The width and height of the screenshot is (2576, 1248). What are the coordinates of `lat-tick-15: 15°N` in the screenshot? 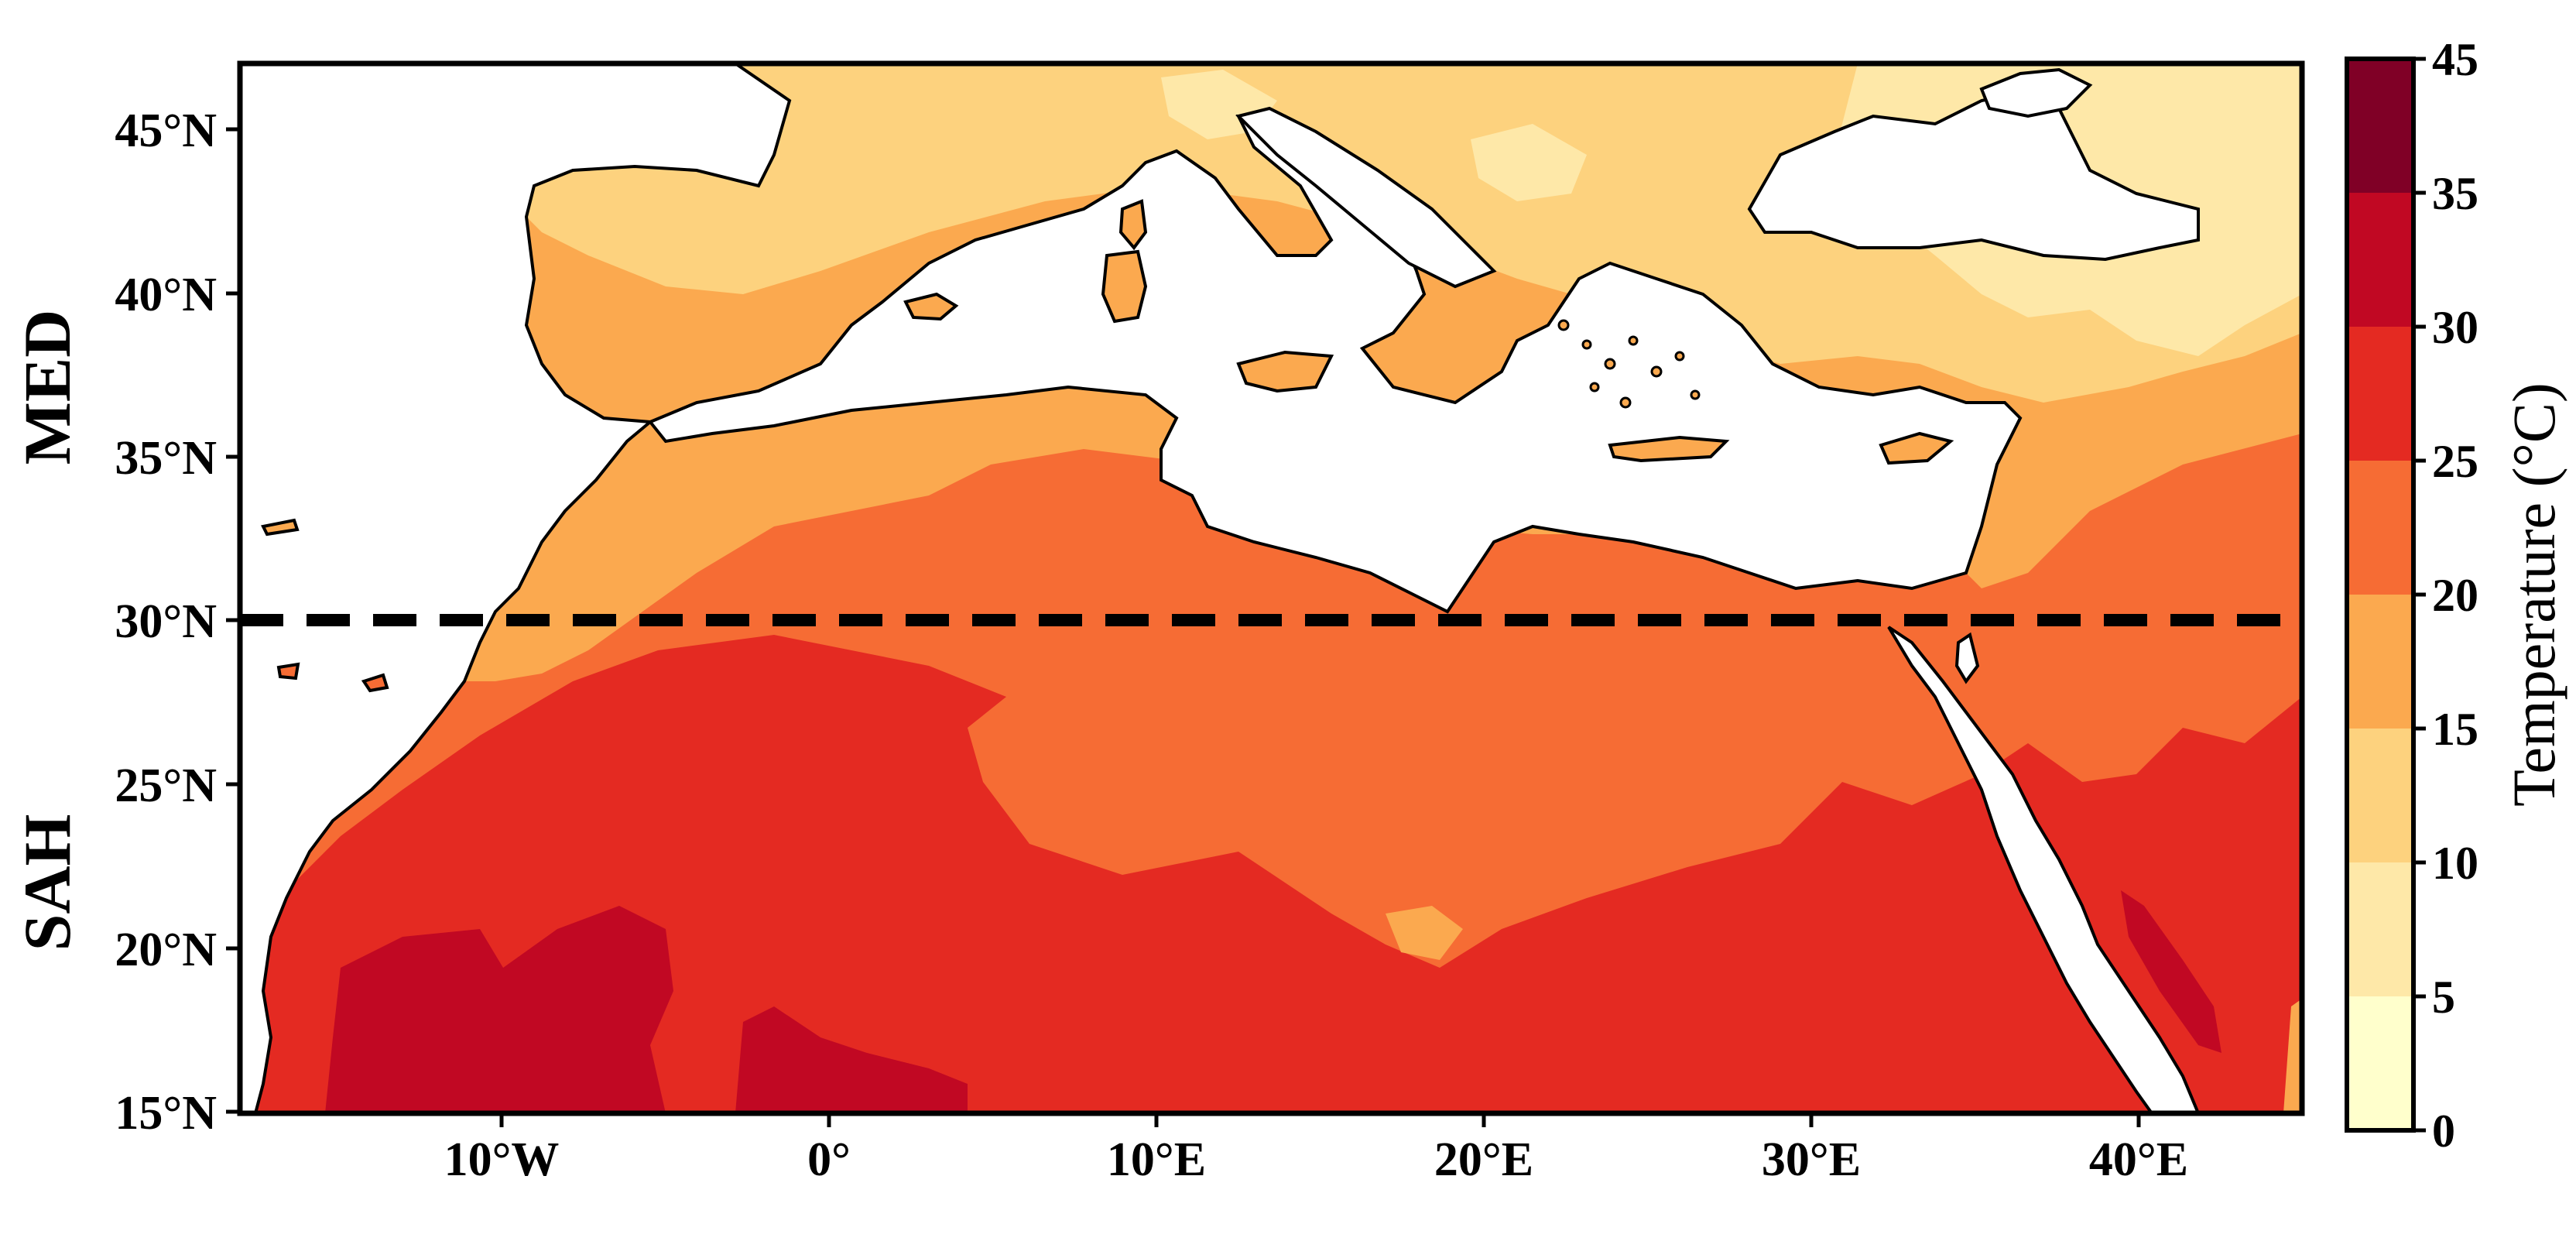 It's located at (166, 1113).